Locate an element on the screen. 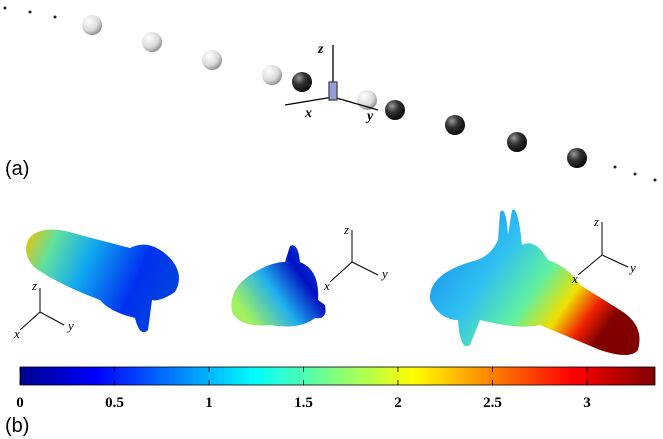 This screenshot has height=439, width=663. colorbar-ticks: 0 0.5 1 1.5 2 2.5 3 is located at coordinates (303, 389).